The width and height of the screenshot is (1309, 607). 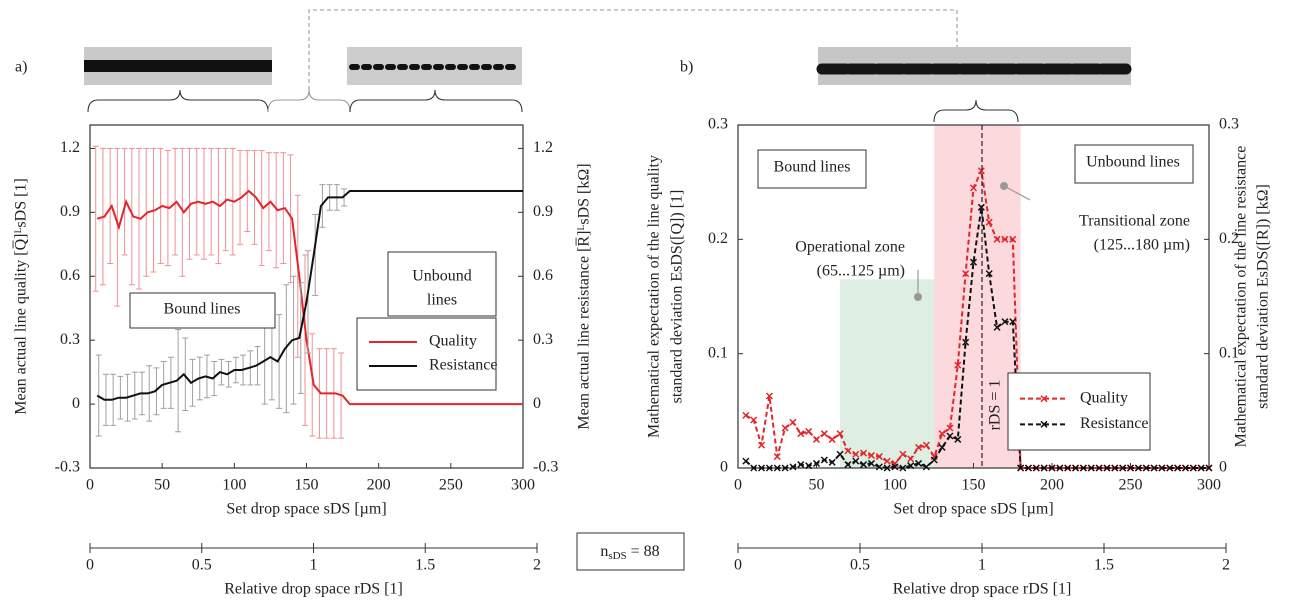 What do you see at coordinates (1017, 193) in the screenshot?
I see `annotation-pointer` at bounding box center [1017, 193].